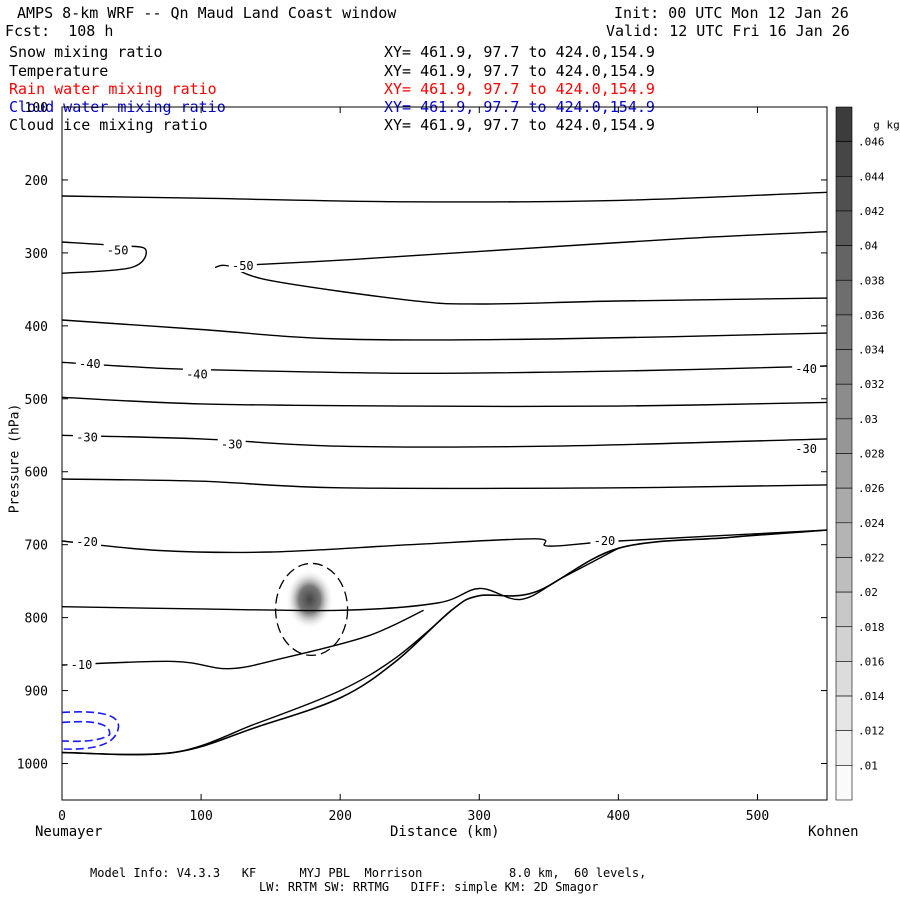 The width and height of the screenshot is (900, 900). I want to click on y-tick-label: 500, so click(36, 400).